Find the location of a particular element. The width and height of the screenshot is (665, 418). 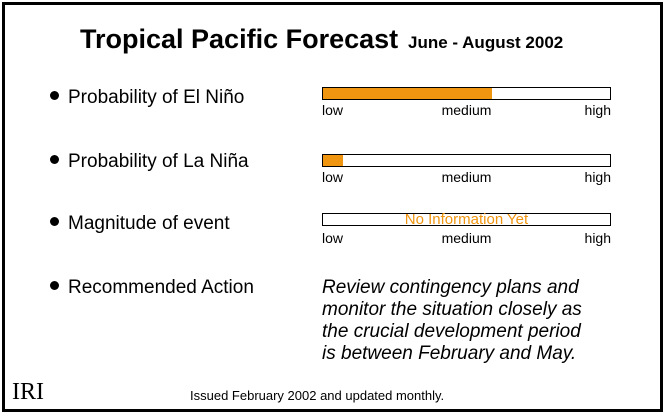

row-label: Probability of La Niña is located at coordinates (158, 161).